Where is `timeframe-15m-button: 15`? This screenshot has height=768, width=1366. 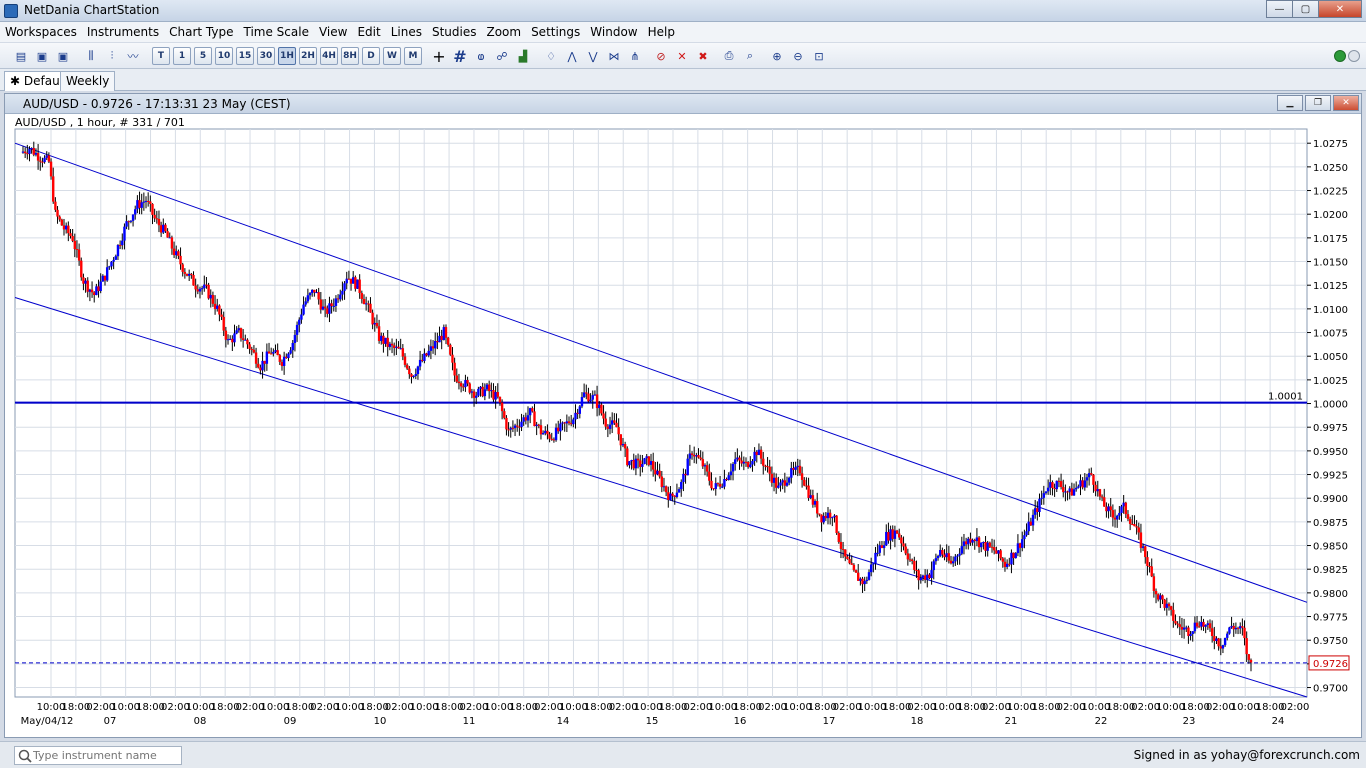
timeframe-15m-button: 15 is located at coordinates (245, 56).